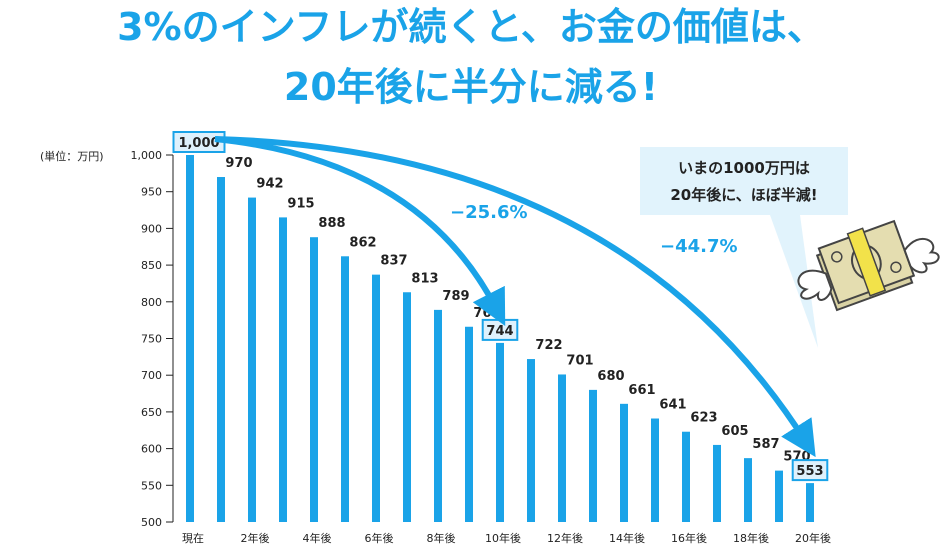 Image resolution: width=943 pixels, height=548 pixels. I want to click on value-label: 888, so click(331, 223).